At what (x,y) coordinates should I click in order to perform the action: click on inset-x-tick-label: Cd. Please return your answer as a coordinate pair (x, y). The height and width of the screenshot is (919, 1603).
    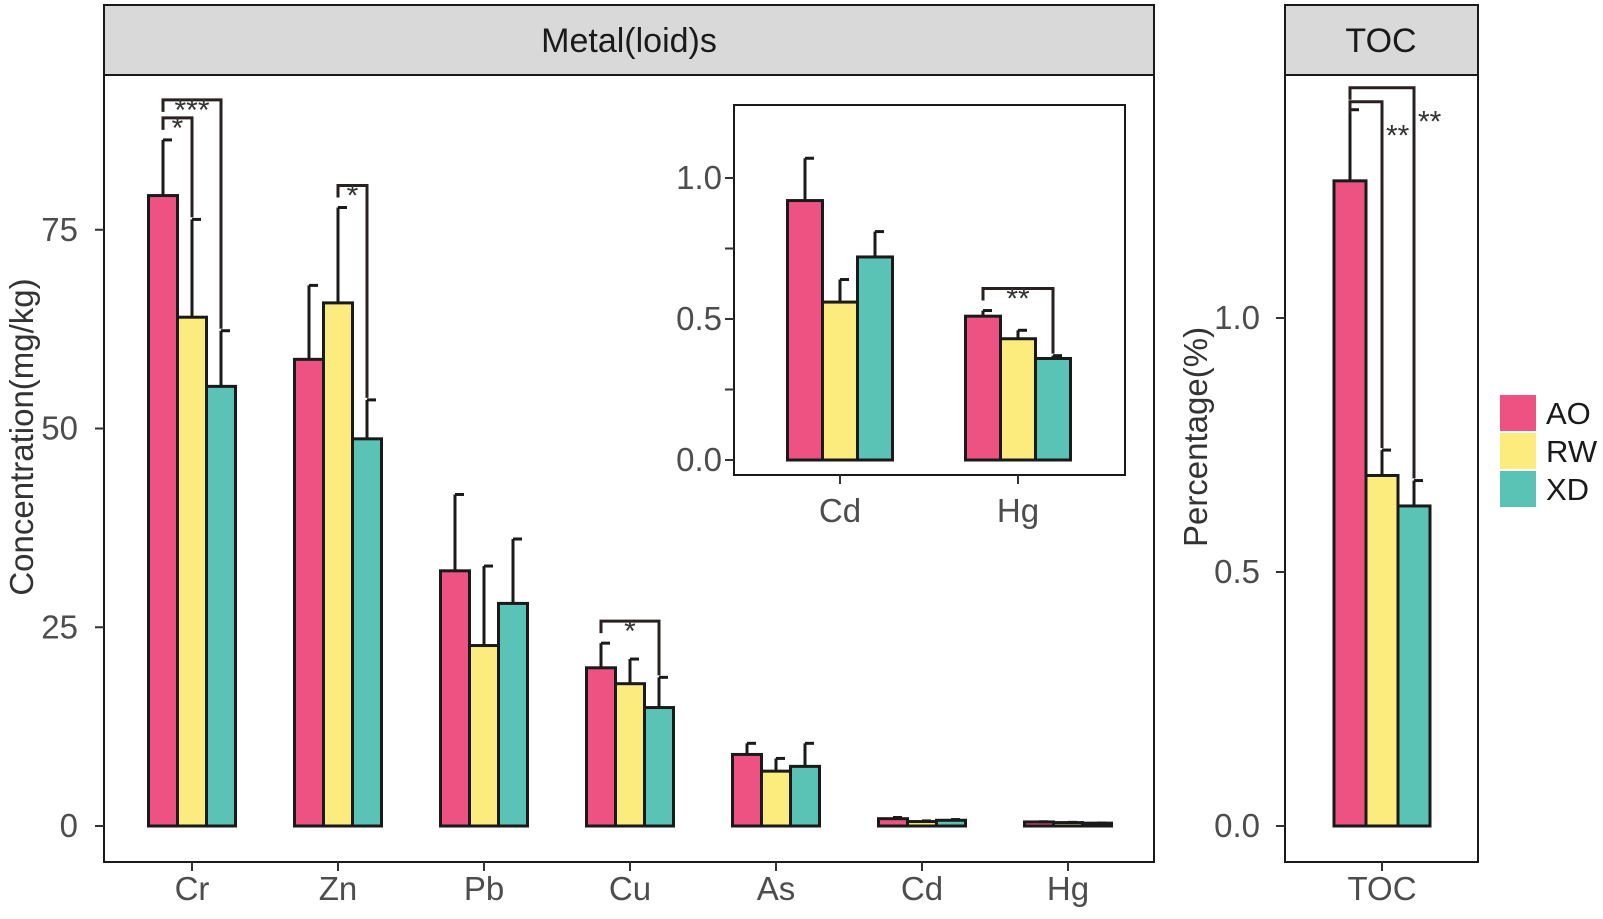
    Looking at the image, I should click on (840, 510).